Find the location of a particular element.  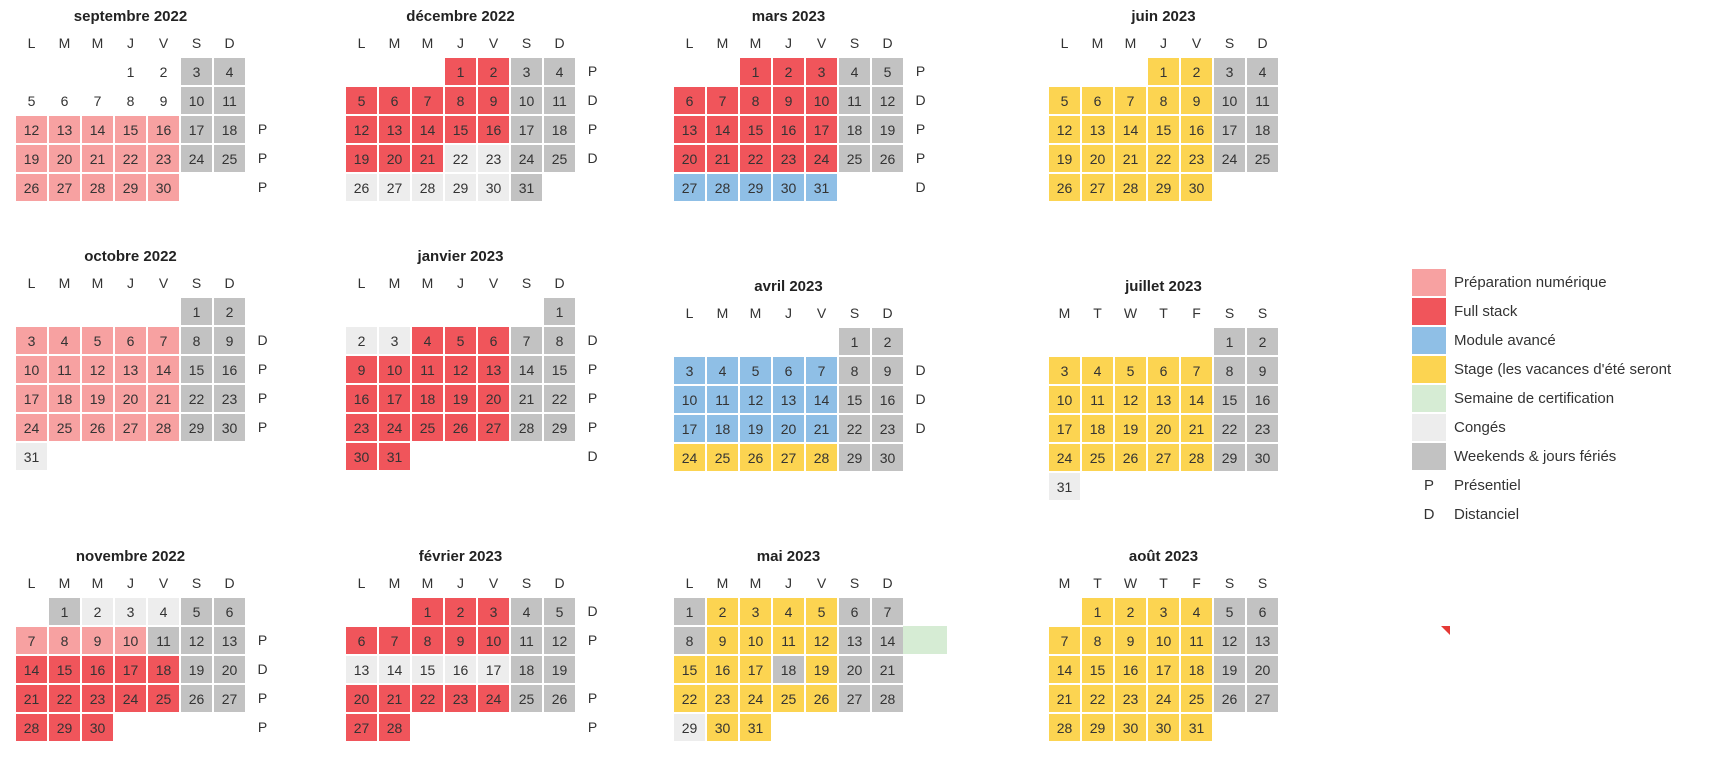

month-title: août 2023 is located at coordinates (1163, 556).